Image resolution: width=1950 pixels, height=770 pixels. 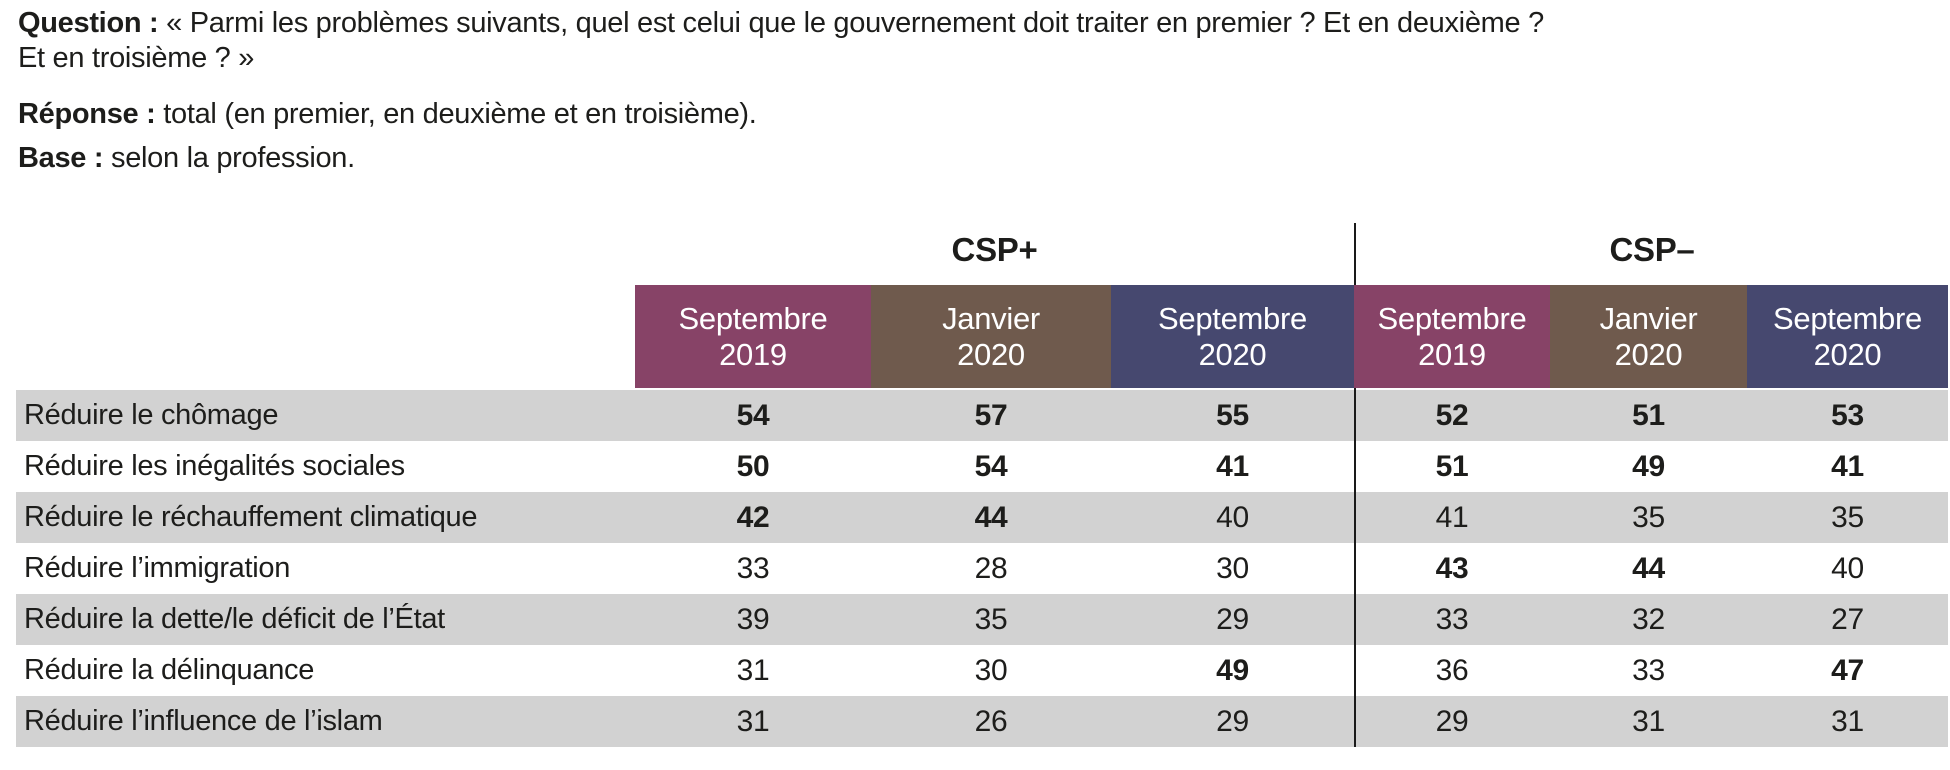 I want to click on value-cell: 47, so click(x=1847, y=670).